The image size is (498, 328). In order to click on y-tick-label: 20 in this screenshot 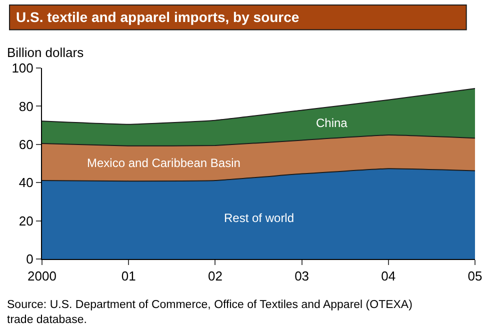, I will do `click(26, 220)`.